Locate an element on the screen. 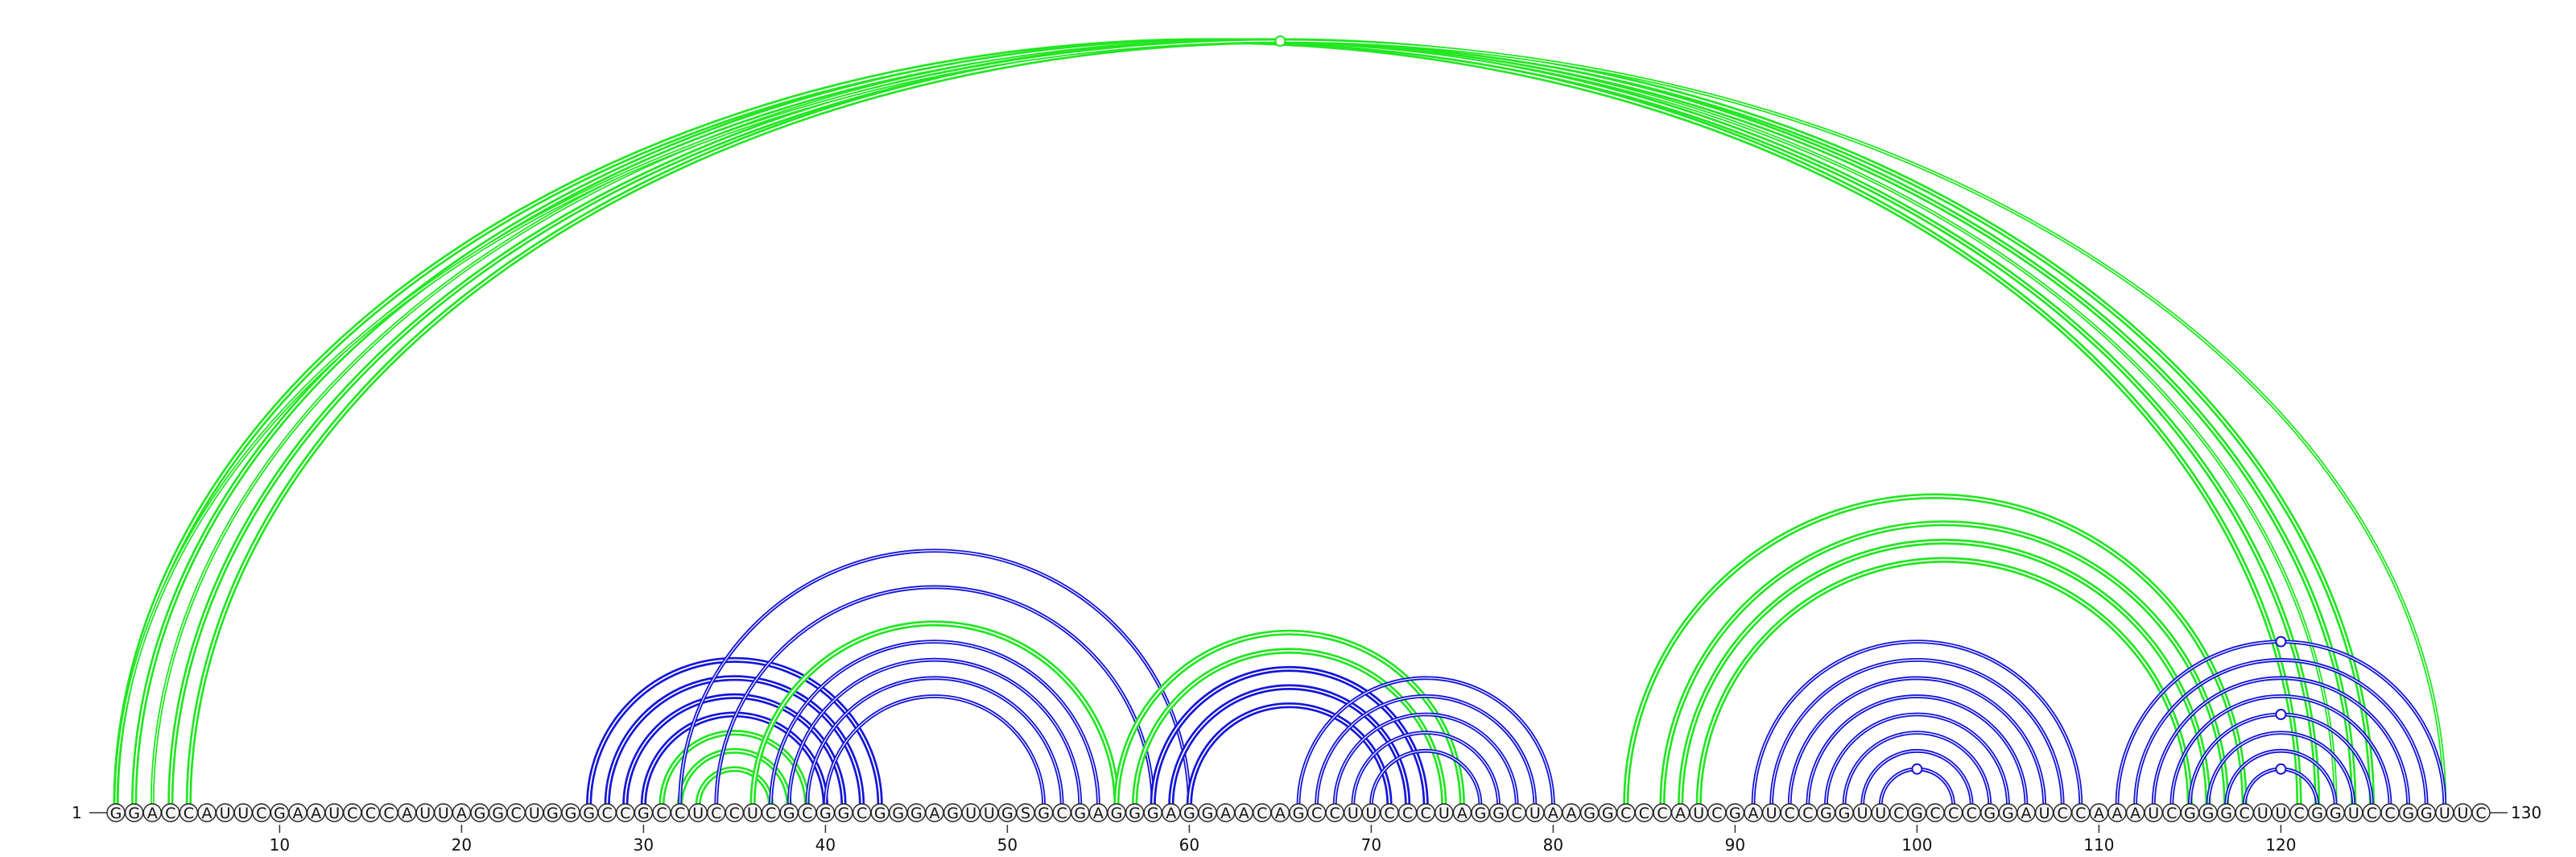  arc-outer is located at coordinates (934, 731).